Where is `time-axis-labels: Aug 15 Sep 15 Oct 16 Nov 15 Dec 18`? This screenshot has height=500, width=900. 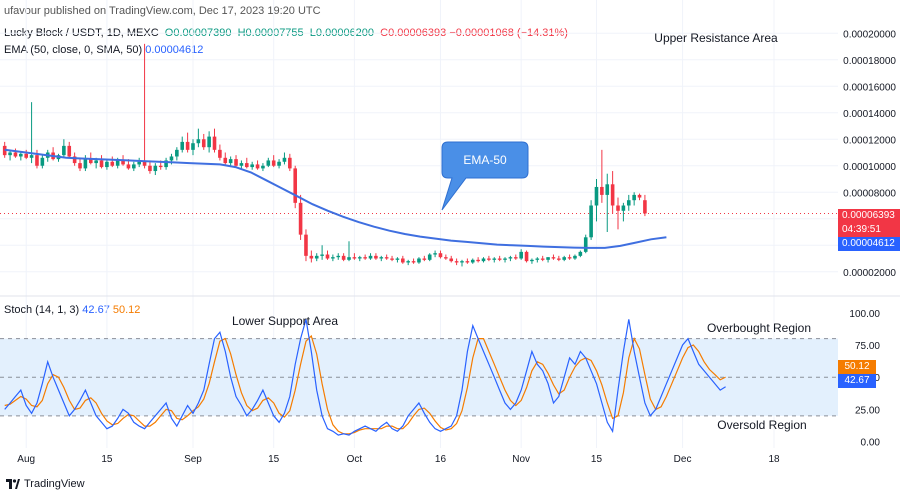 time-axis-labels: Aug 15 Sep 15 Oct 16 Nov 15 Dec 18 is located at coordinates (398, 459).